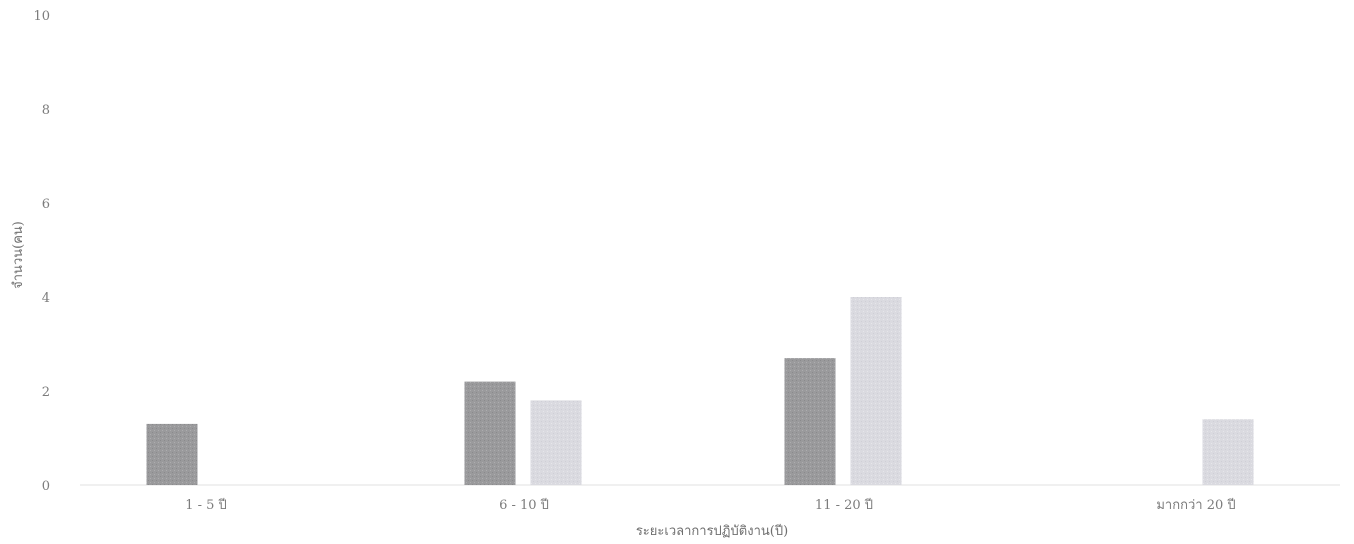 The height and width of the screenshot is (544, 1354). What do you see at coordinates (1195, 505) in the screenshot?
I see `x-tick-label: มากกว่า 20 ปี` at bounding box center [1195, 505].